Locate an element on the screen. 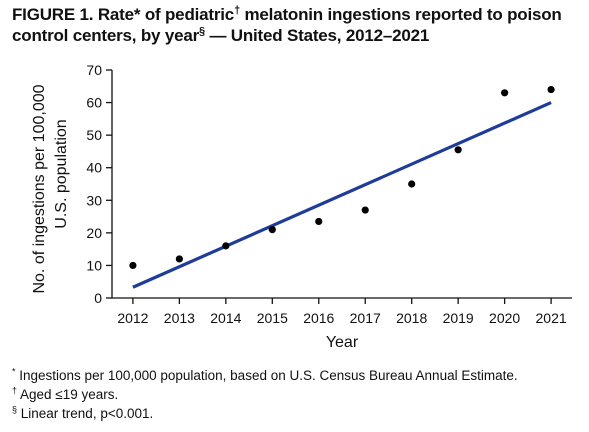  x-tick-label: 2018 is located at coordinates (411, 318).